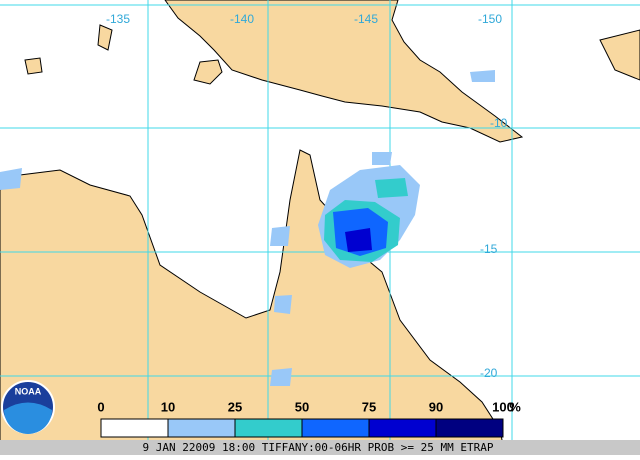 This screenshot has height=460, width=640. Describe the element at coordinates (168, 406) in the screenshot. I see `legend-label: 10` at that location.